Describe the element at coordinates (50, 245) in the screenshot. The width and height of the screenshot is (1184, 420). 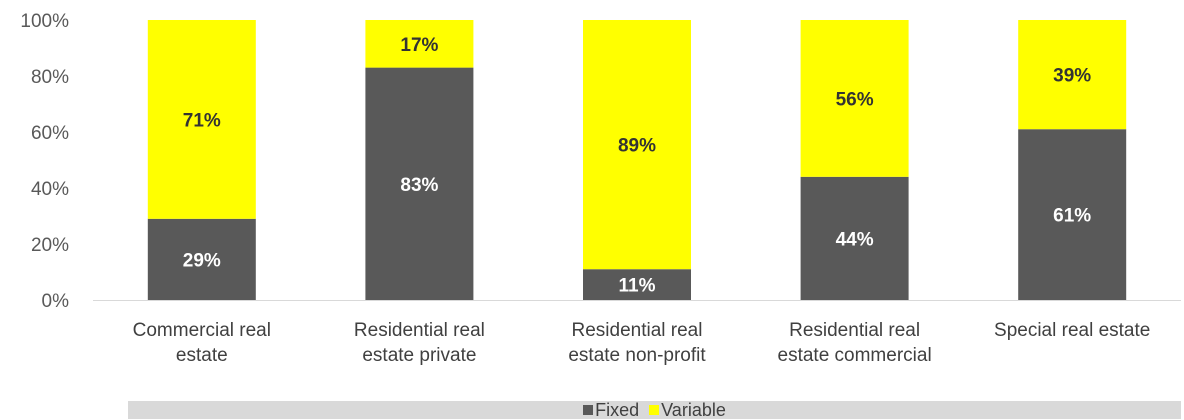
I see `y-tick-label: 20%` at that location.